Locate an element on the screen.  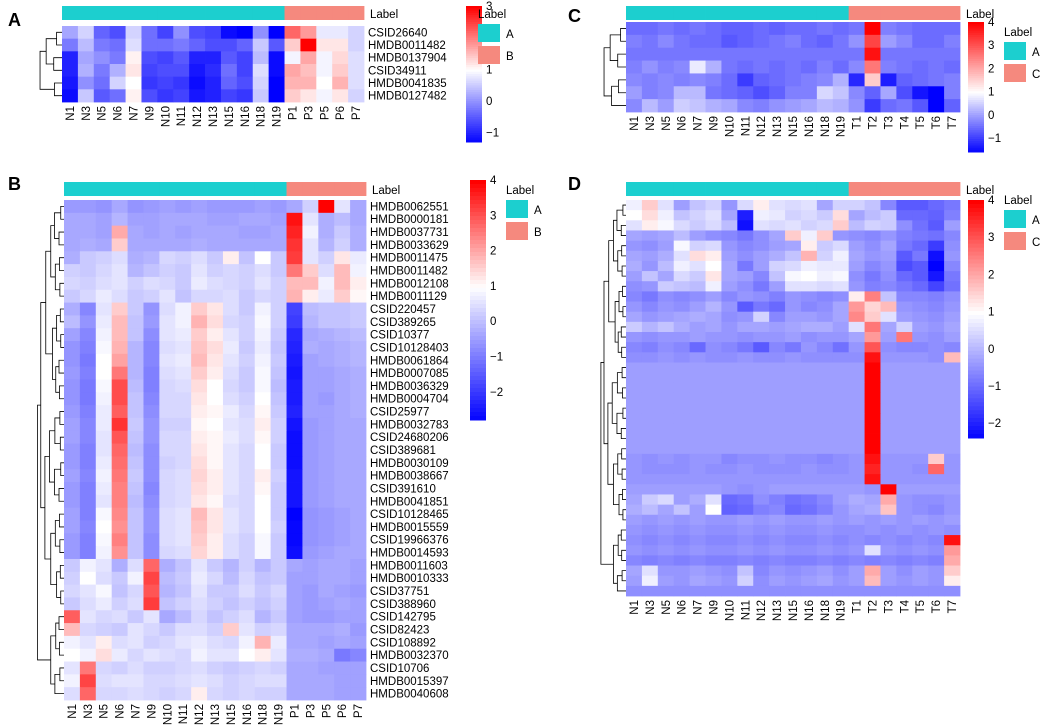
legend-swatch is located at coordinates (1015, 73).